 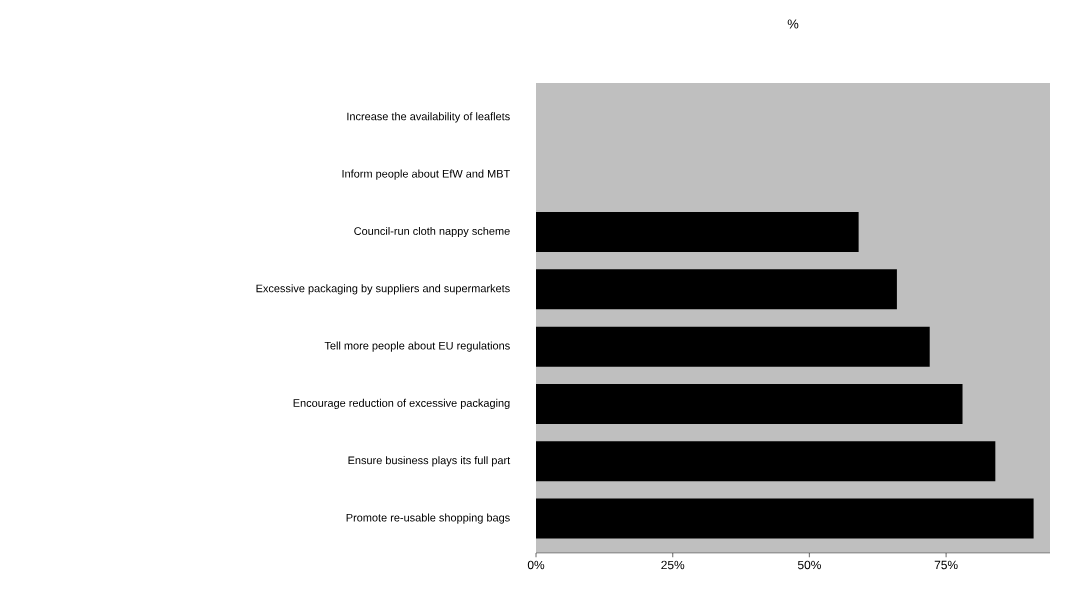 What do you see at coordinates (536, 565) in the screenshot?
I see `x-tick-label: 0%` at bounding box center [536, 565].